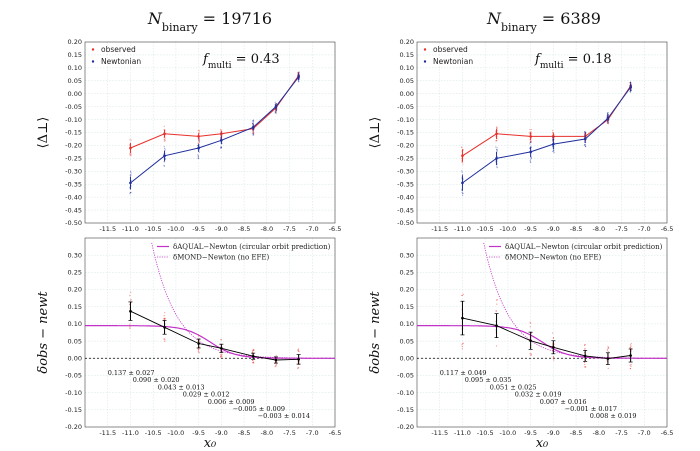 This screenshot has width=700, height=451. What do you see at coordinates (73, 184) in the screenshot?
I see `y-tick-label: -0.35` at bounding box center [73, 184].